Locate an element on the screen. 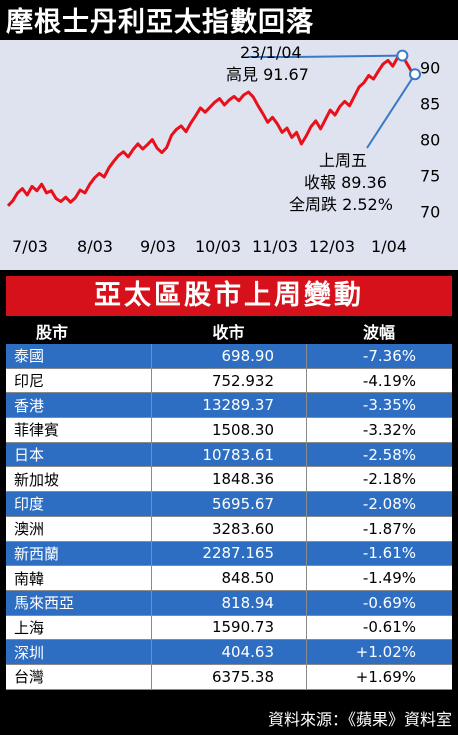 The image size is (458, 735). source-note: 資料來源：《蘋果》資料室 is located at coordinates (359, 719).